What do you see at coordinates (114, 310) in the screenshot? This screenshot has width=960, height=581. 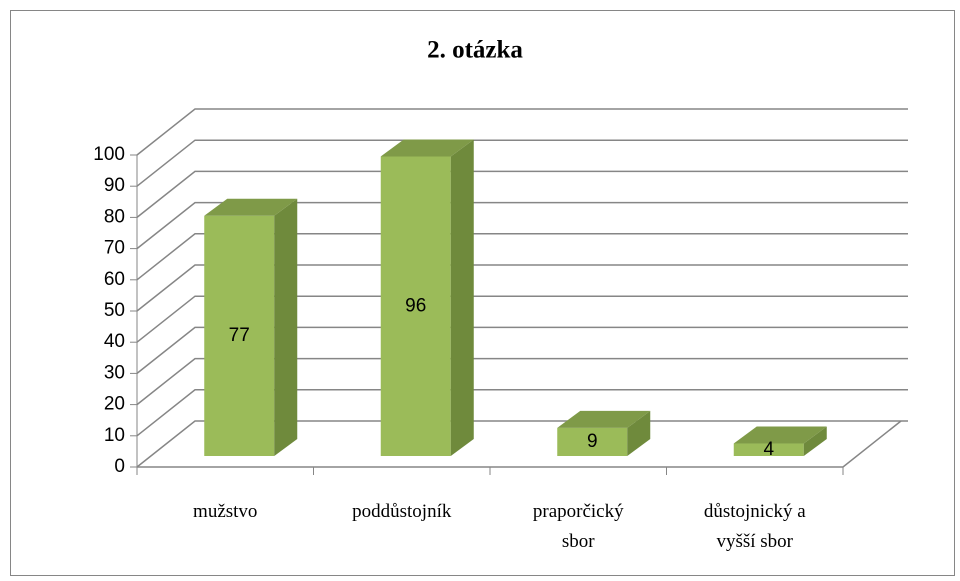 I see `y-tick-label: 50` at bounding box center [114, 310].